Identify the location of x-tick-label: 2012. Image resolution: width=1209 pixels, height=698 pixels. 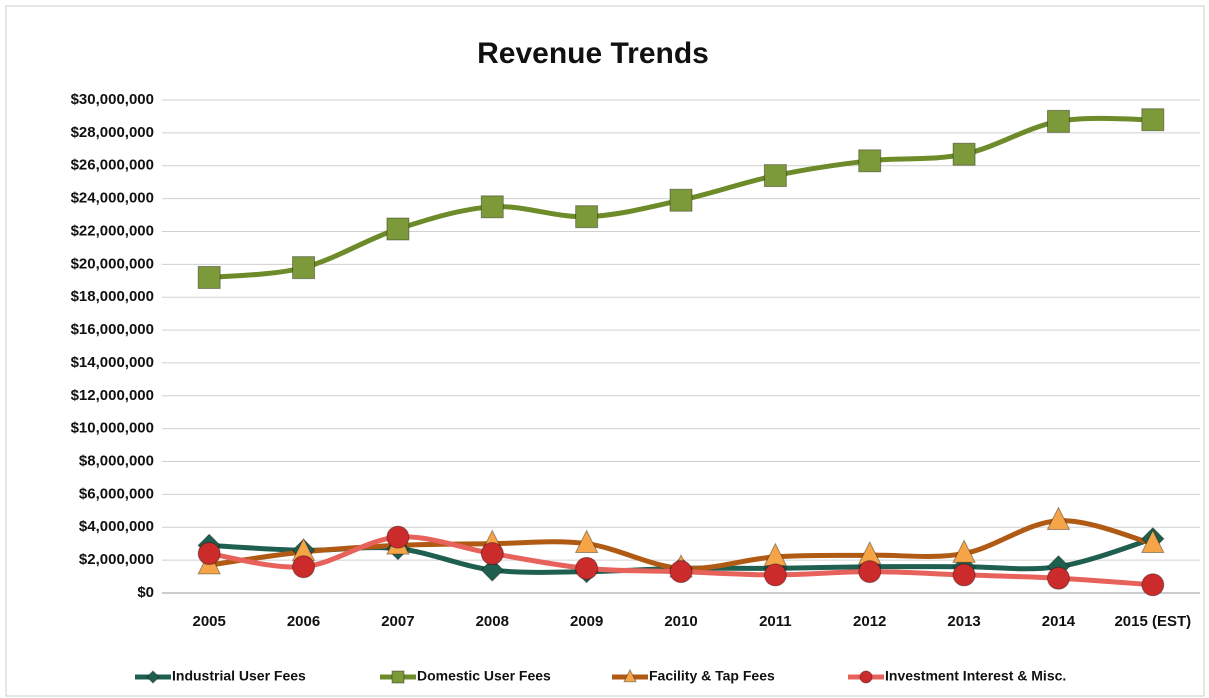
(869, 621).